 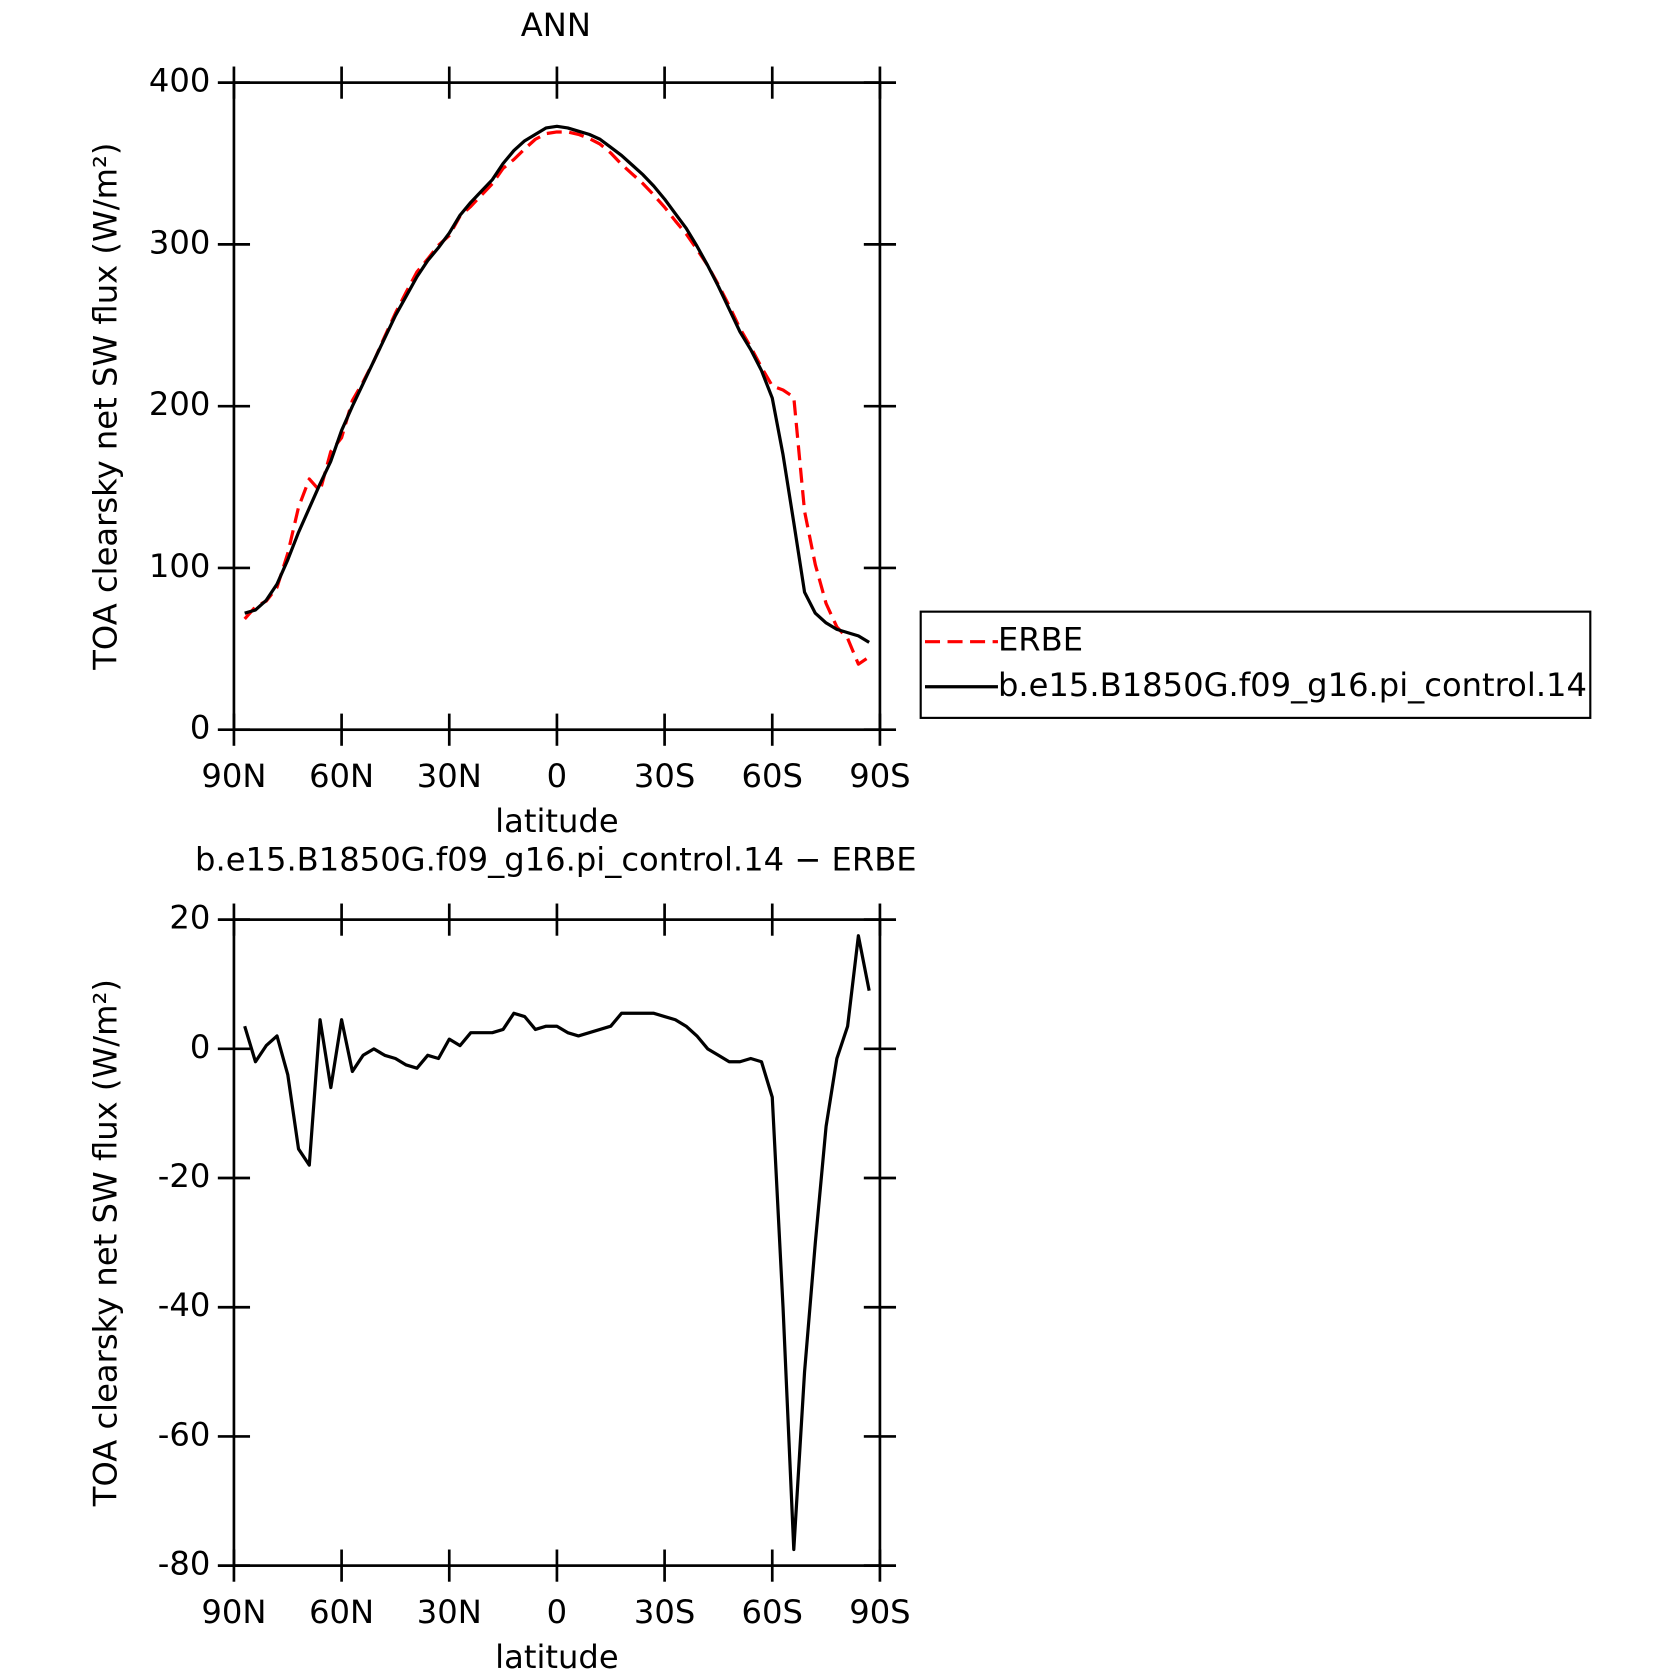 I want to click on y-tick-label: 100, so click(x=179, y=566).